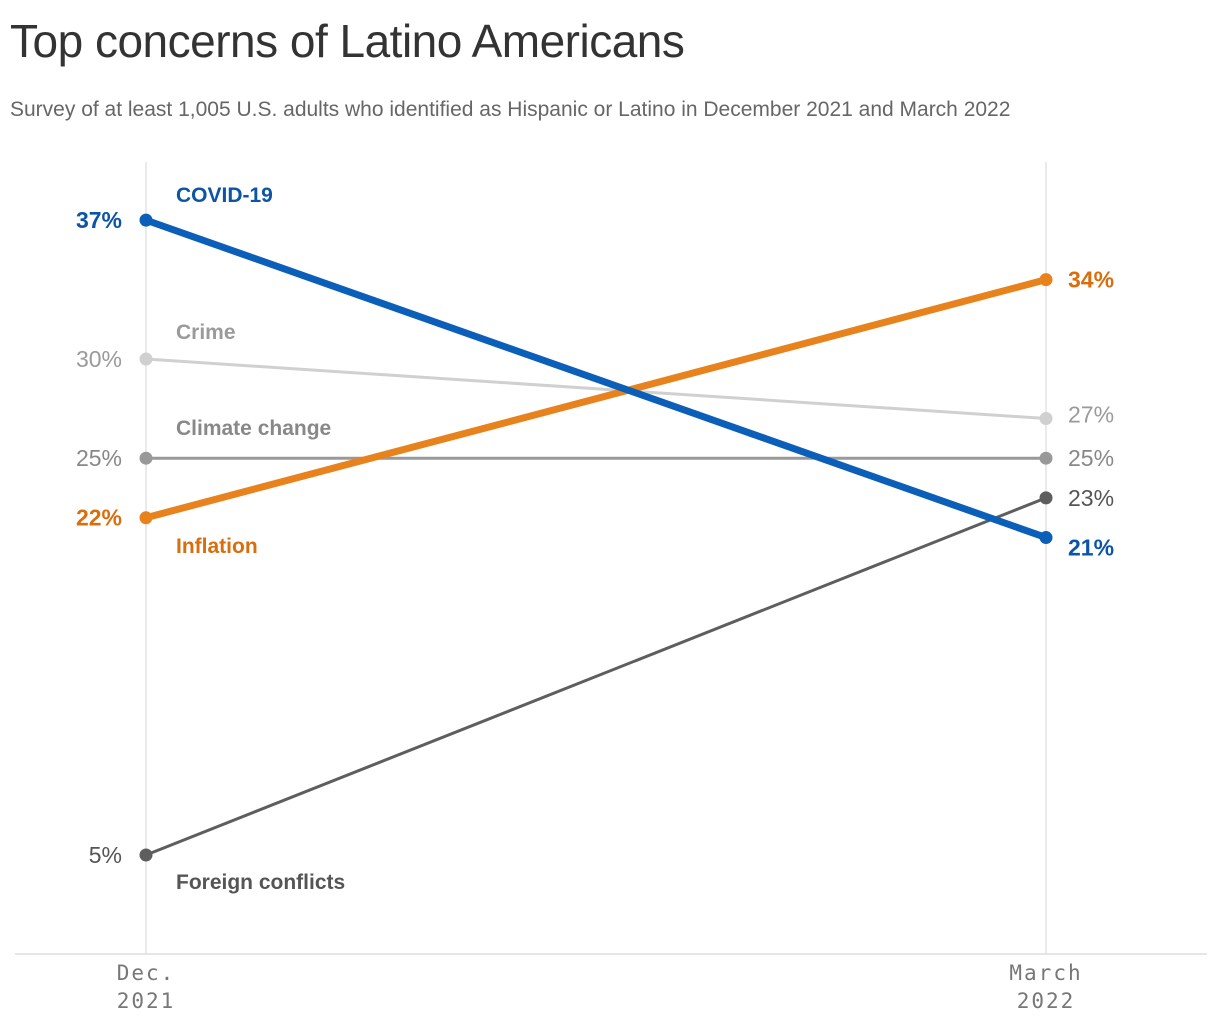 This screenshot has height=1020, width=1220. Describe the element at coordinates (99, 359) in the screenshot. I see `crime-value-label-left: 30%` at that location.